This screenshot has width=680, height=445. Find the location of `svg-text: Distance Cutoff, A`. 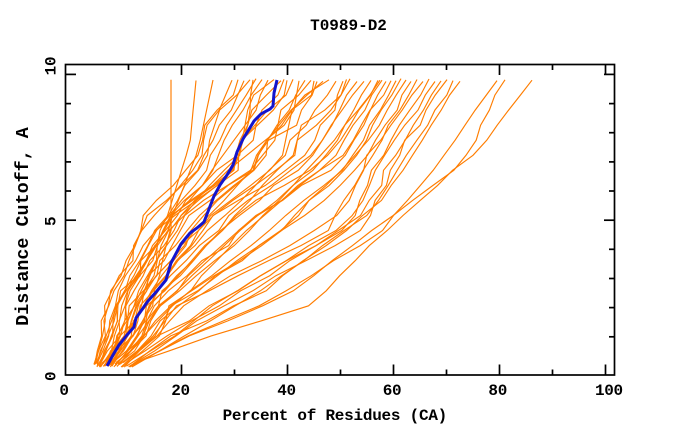

svg-text: Distance Cutoff, A is located at coordinates (23, 226).